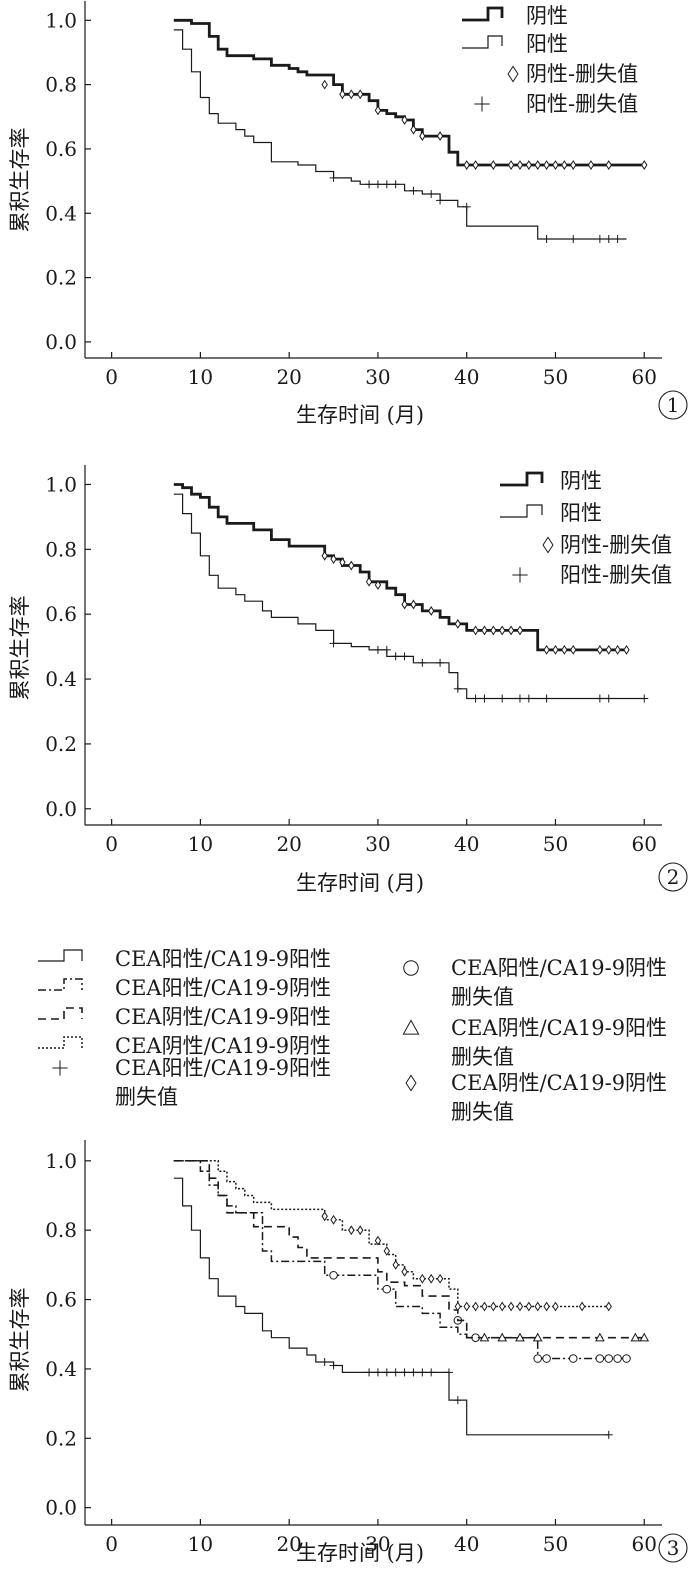 This screenshot has height=1578, width=700. I want to click on legend-label: CEA阴性/CA19-9阳性, so click(559, 1028).